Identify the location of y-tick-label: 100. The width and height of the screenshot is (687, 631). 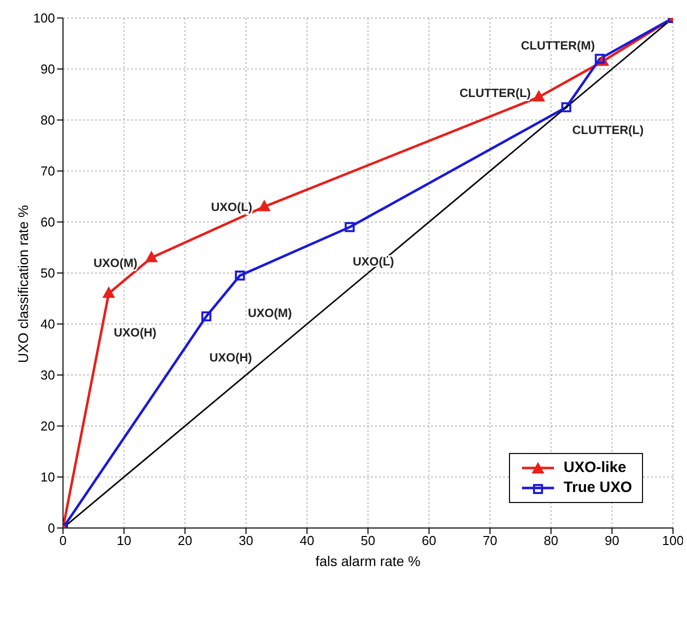
(44, 18).